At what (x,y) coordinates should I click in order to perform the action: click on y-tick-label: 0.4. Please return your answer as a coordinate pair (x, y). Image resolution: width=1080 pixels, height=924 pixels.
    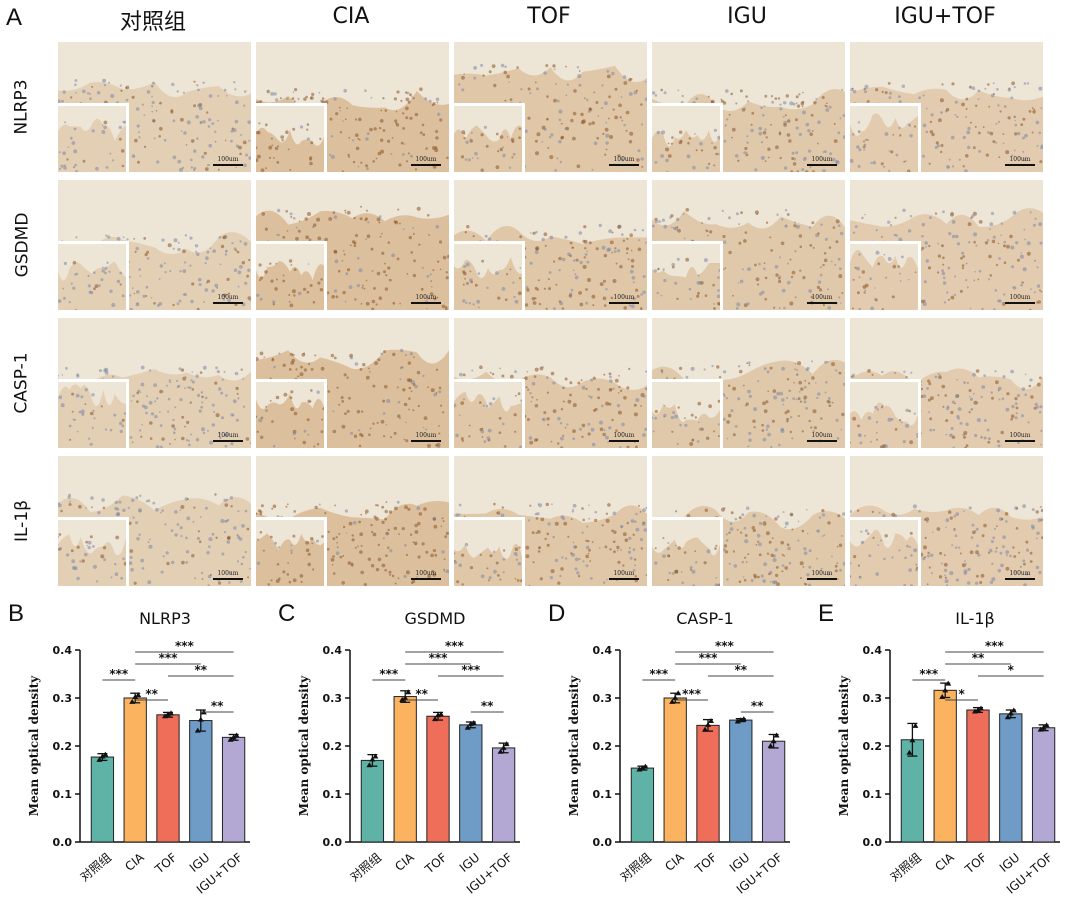
    Looking at the image, I should click on (873, 650).